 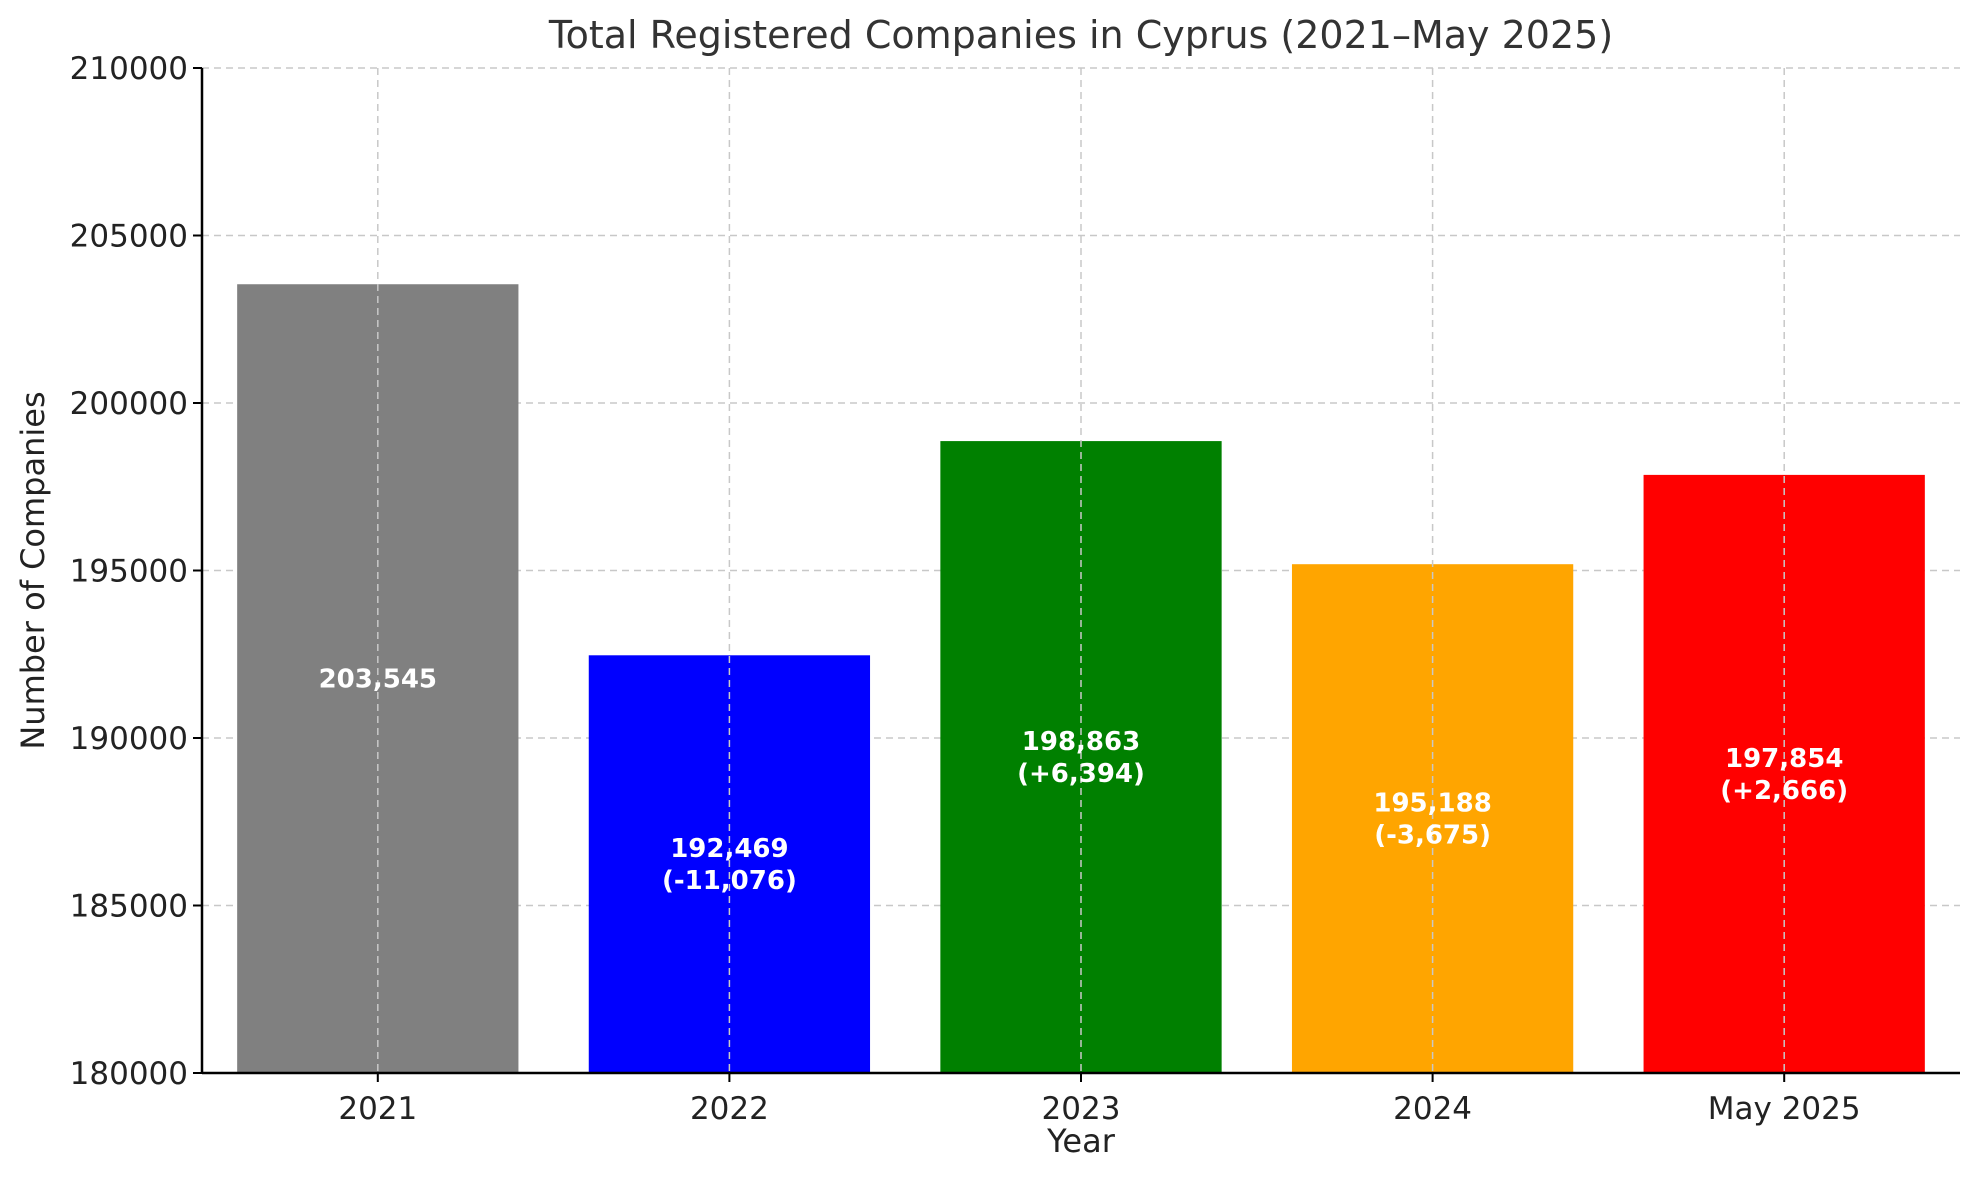 I want to click on bar-value-label: (-3,675), so click(x=1432, y=836).